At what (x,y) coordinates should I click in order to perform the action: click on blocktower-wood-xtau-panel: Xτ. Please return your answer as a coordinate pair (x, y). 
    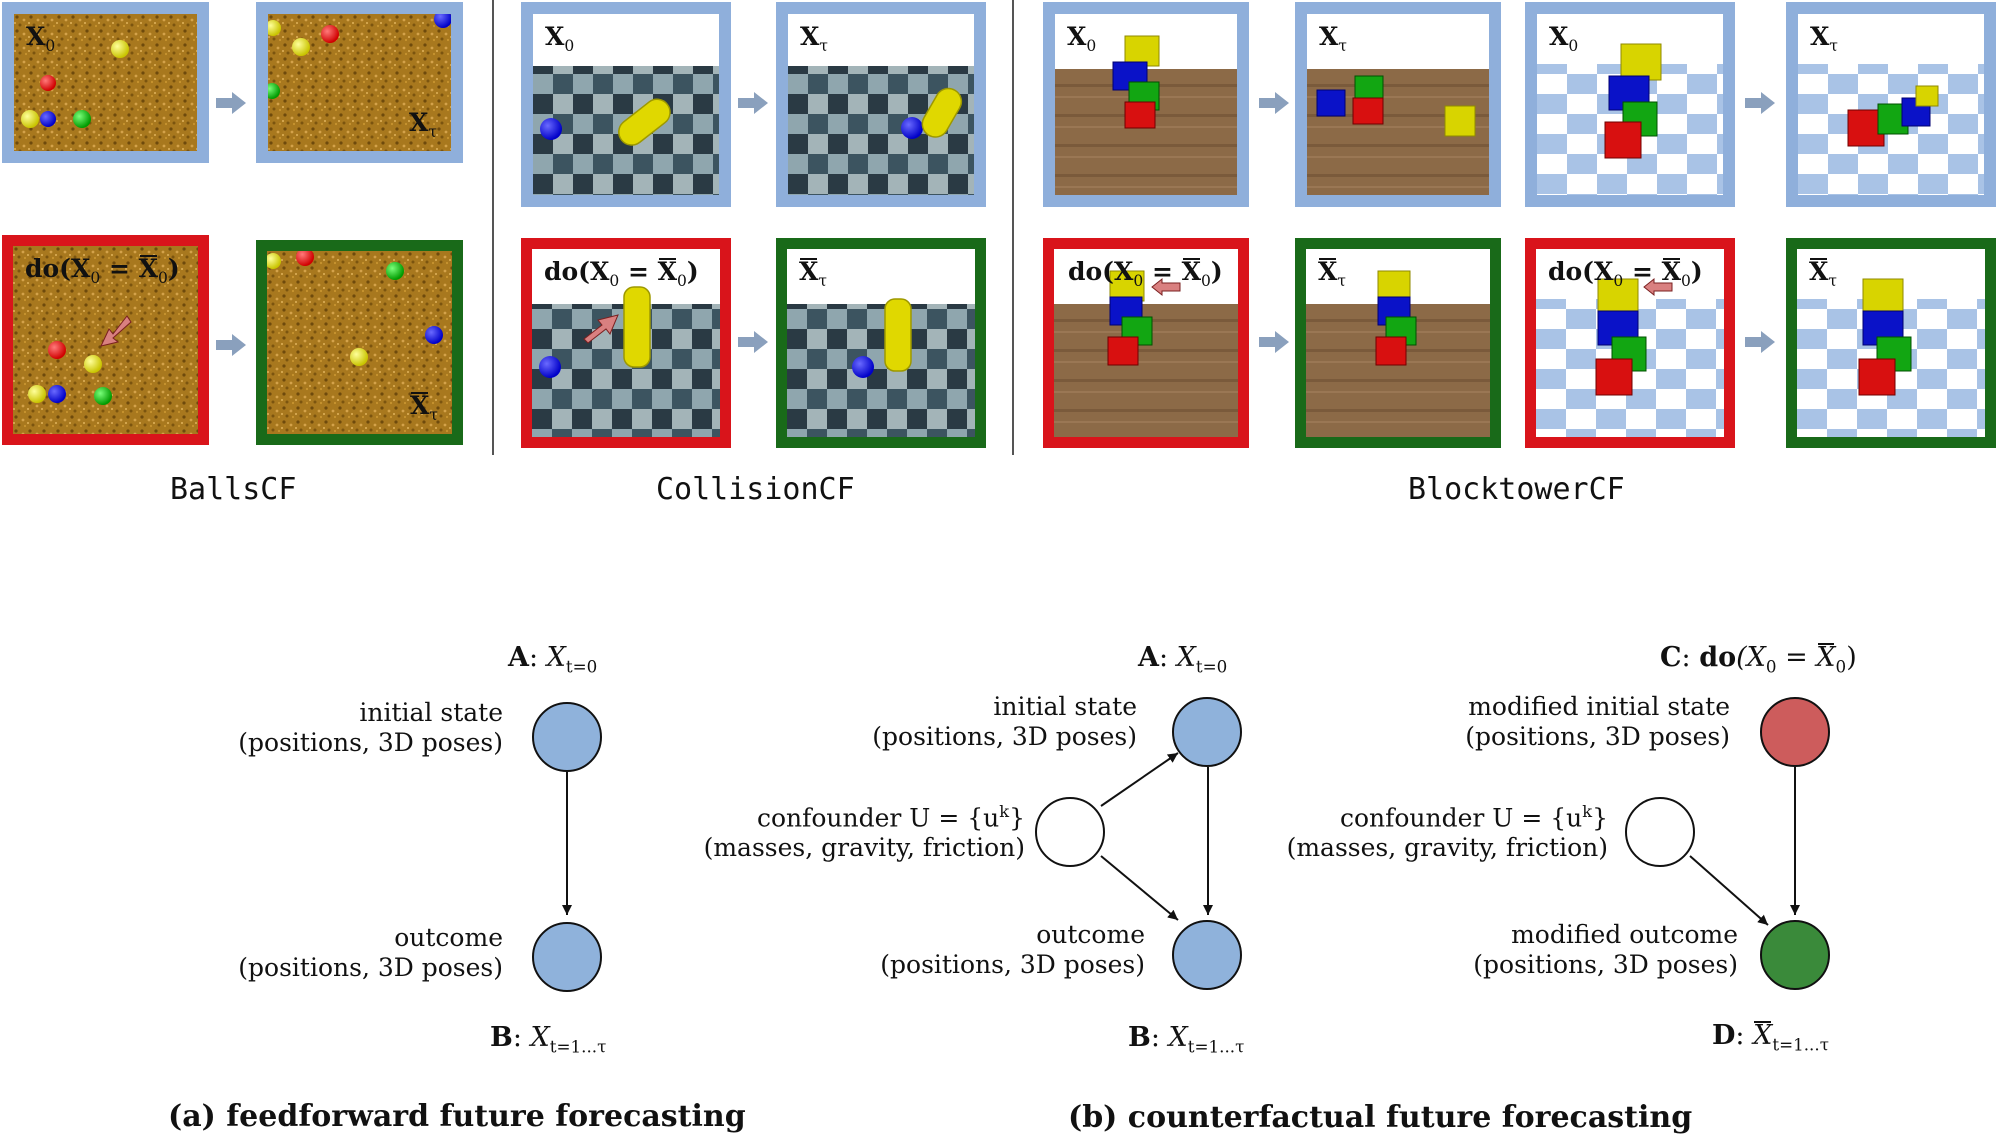
    Looking at the image, I should click on (1398, 104).